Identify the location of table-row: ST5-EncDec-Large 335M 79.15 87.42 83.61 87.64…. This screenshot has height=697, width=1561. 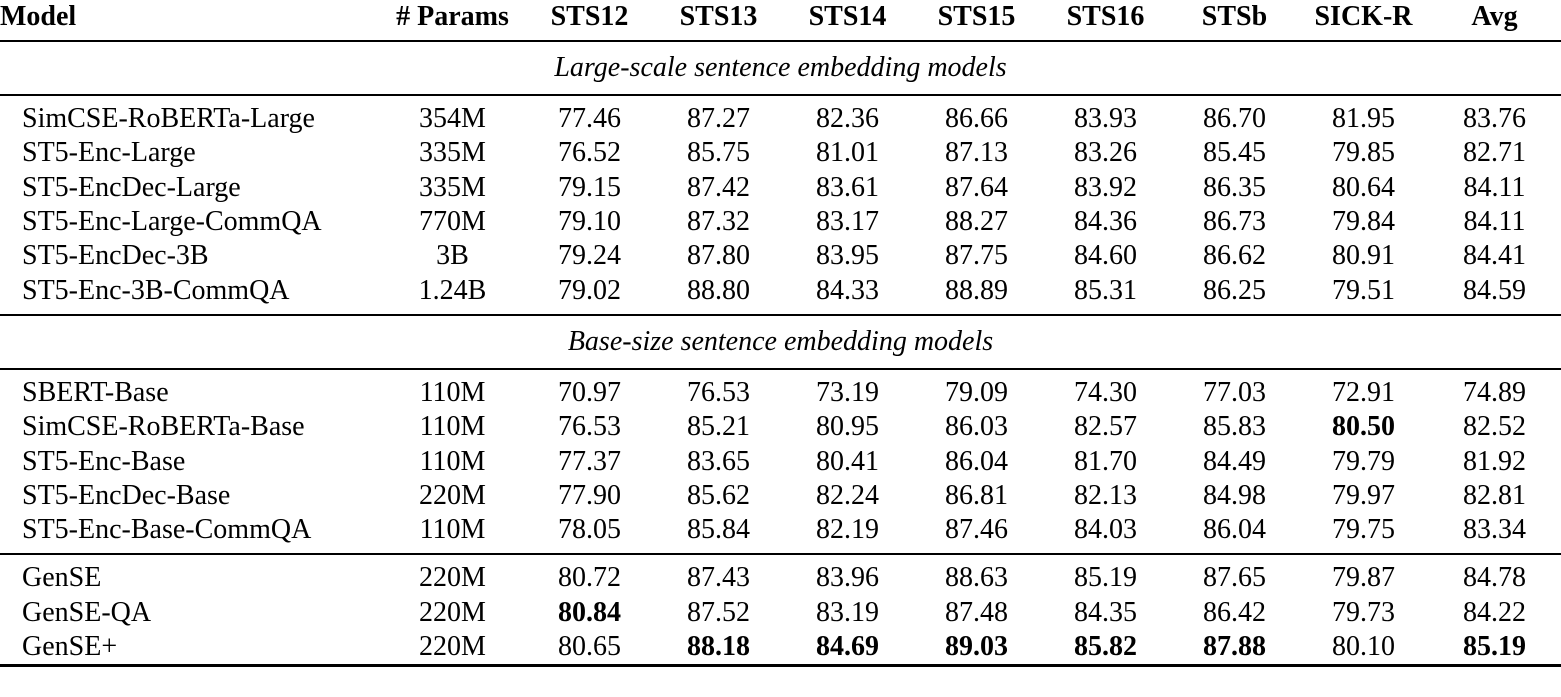
(780, 188).